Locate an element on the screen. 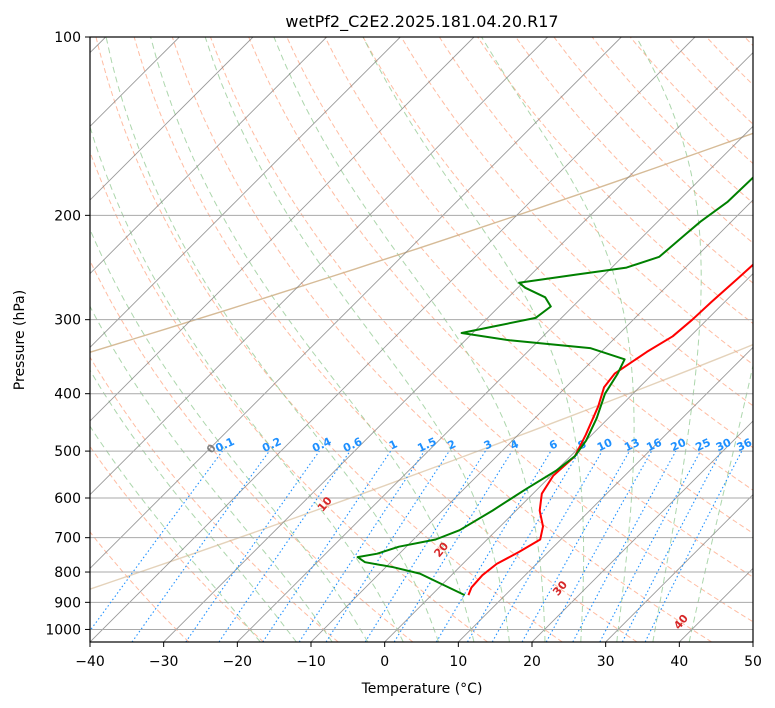 The width and height of the screenshot is (775, 708). y-tick-label: 1000 is located at coordinates (63, 630).